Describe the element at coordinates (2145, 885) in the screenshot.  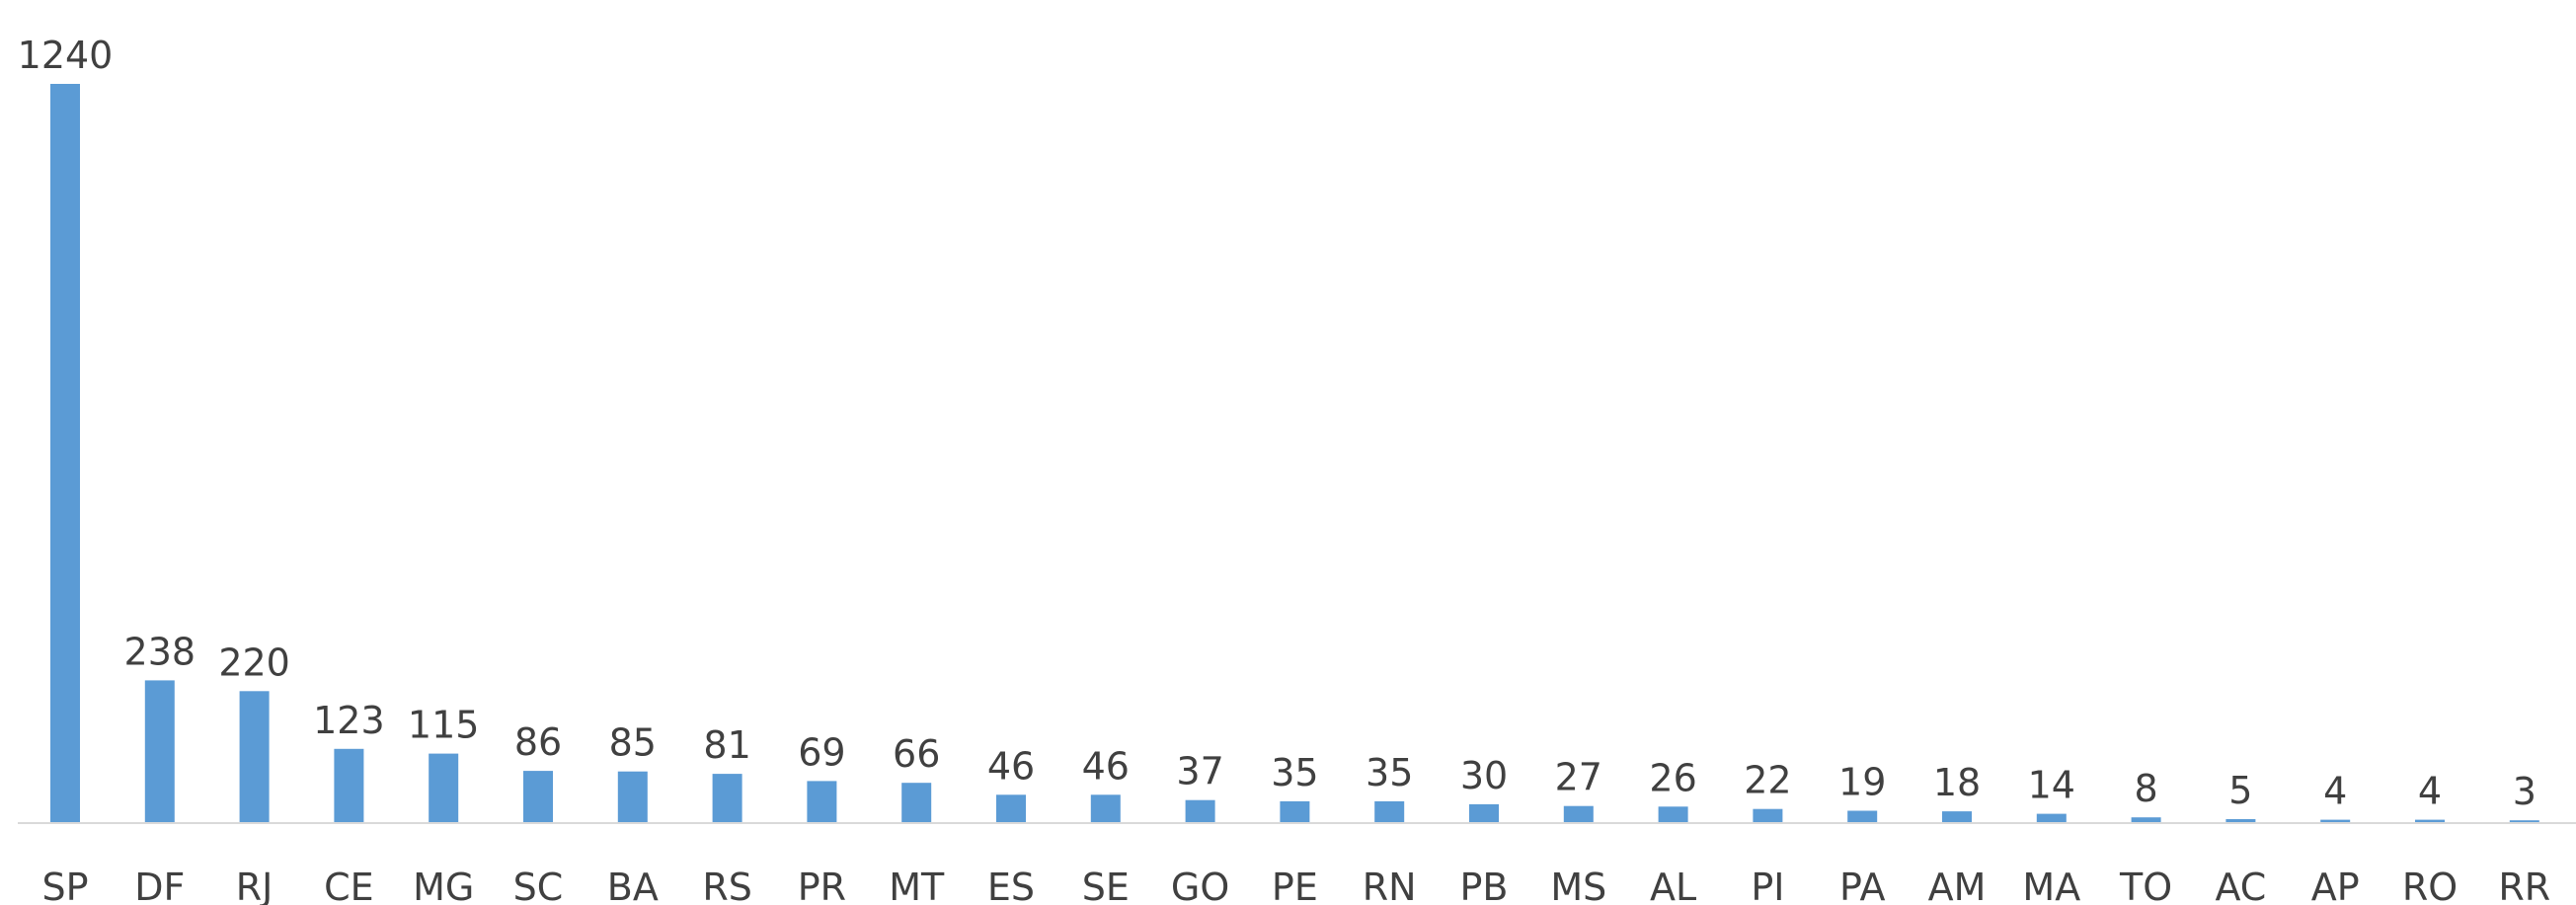
I see `x-tick-label-to: TO` at that location.